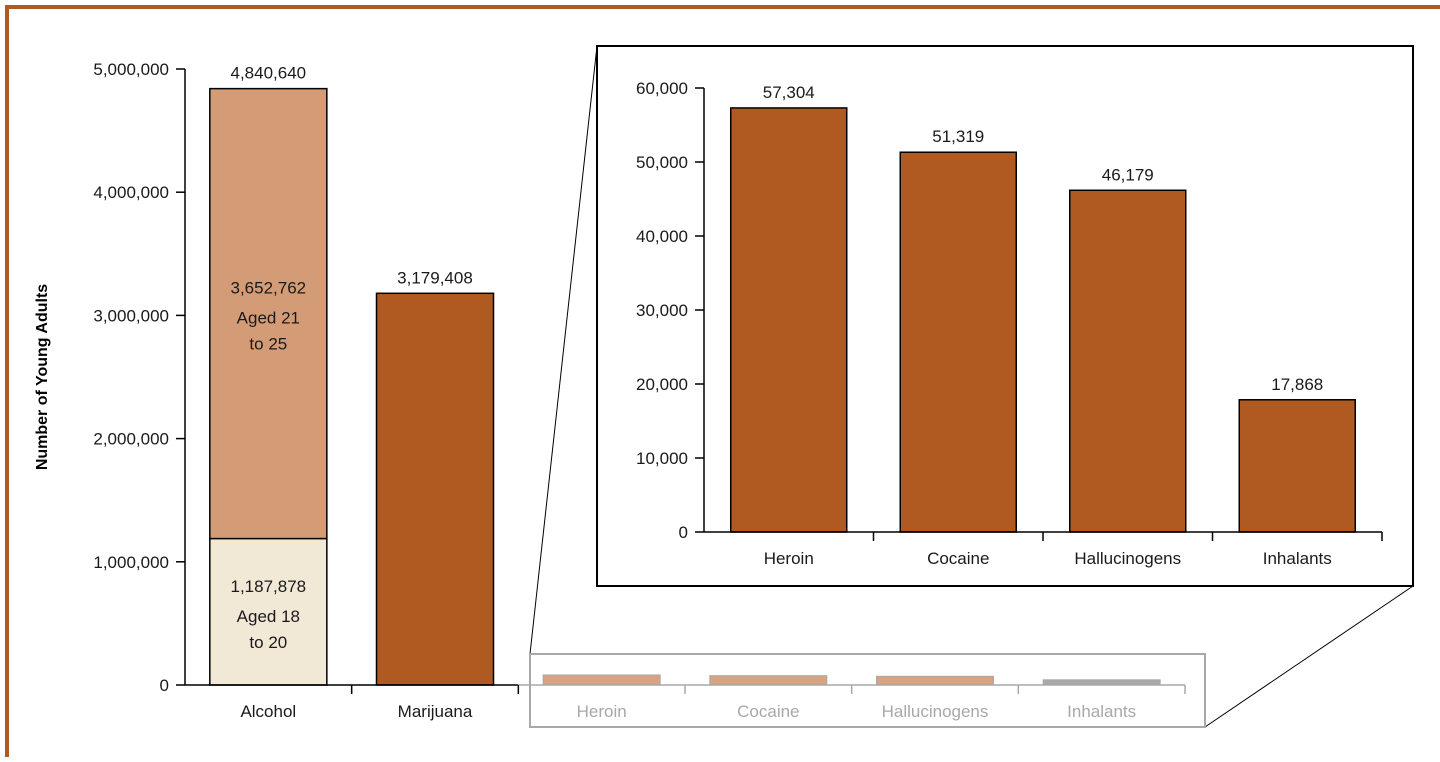 This screenshot has height=762, width=1440. What do you see at coordinates (768, 680) in the screenshot?
I see `bar-faded-cocaine` at bounding box center [768, 680].